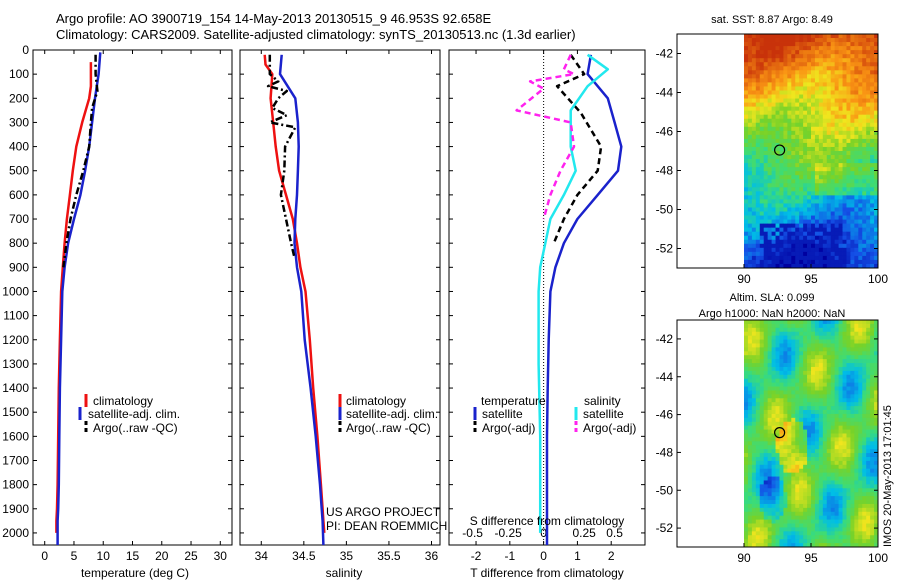 The width and height of the screenshot is (900, 580). I want to click on legend-title-temperature: temperature, so click(513, 401).